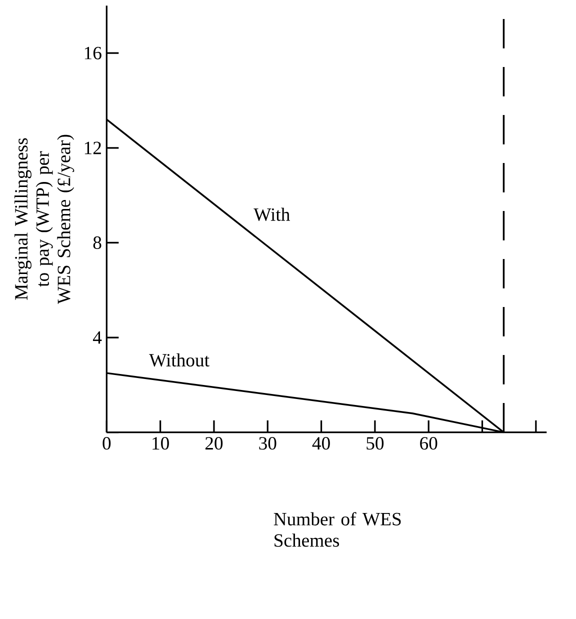 This screenshot has height=619, width=576. I want to click on x-tick-label: 30, so click(267, 443).